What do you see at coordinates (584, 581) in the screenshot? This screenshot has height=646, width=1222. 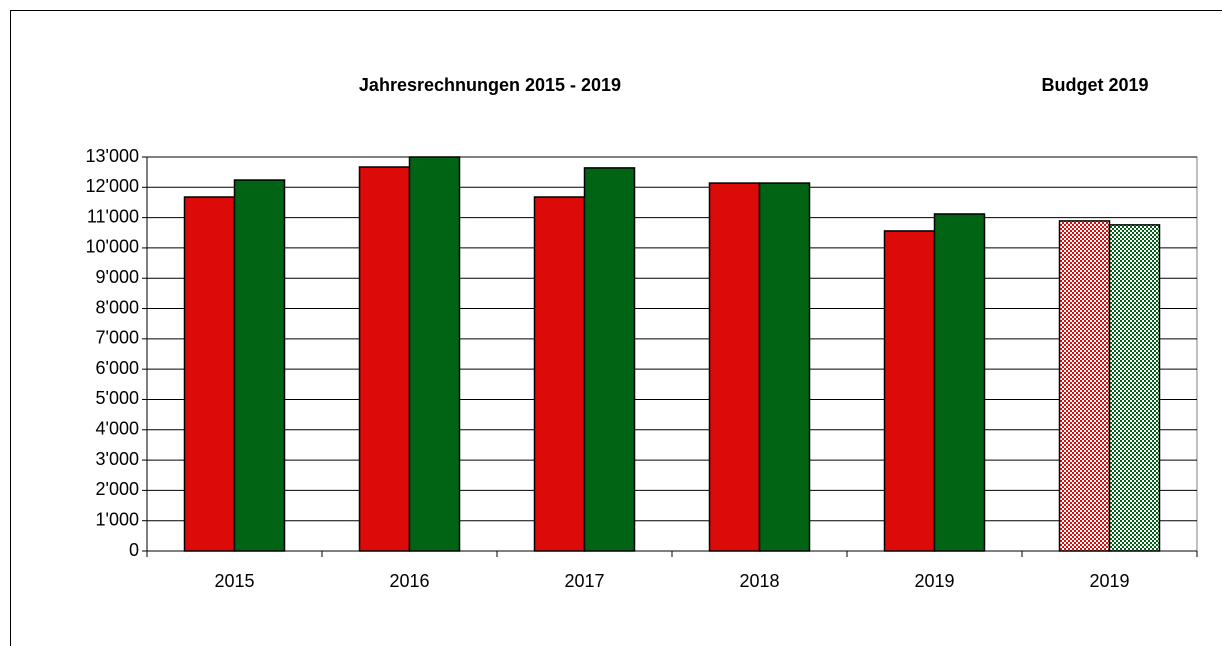 I see `x-tick-label: 2017` at bounding box center [584, 581].